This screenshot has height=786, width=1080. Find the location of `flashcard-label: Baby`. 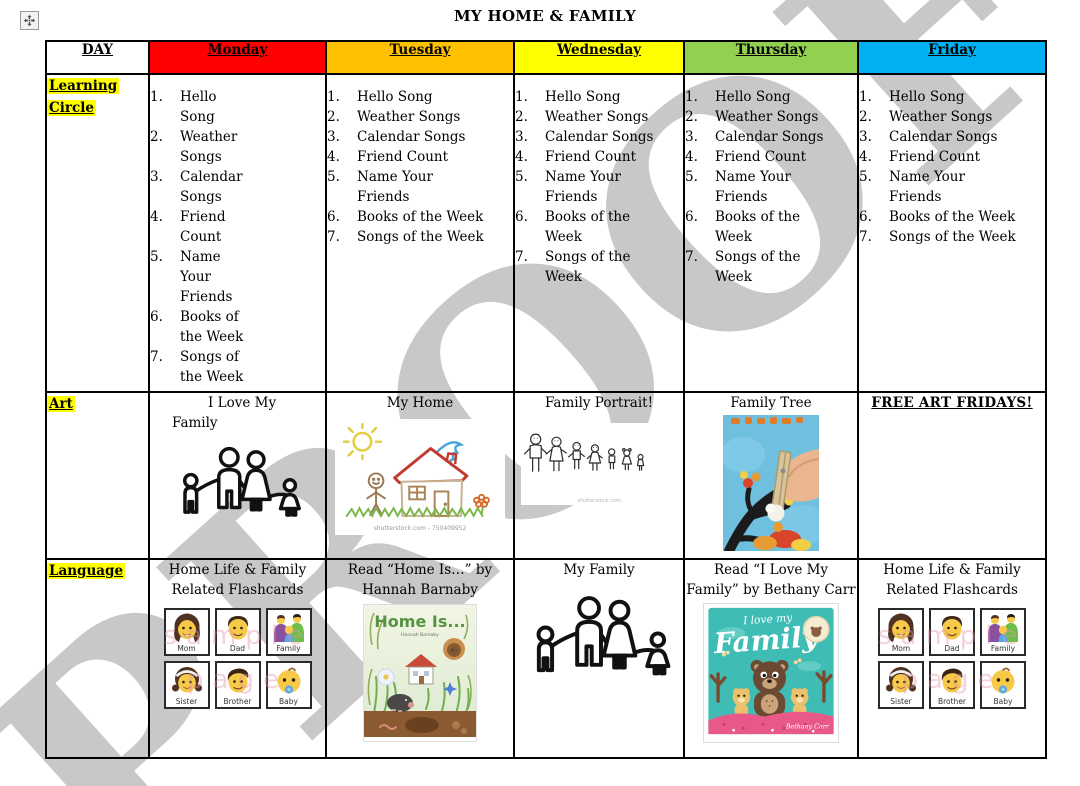

flashcard-label: Baby is located at coordinates (288, 701).